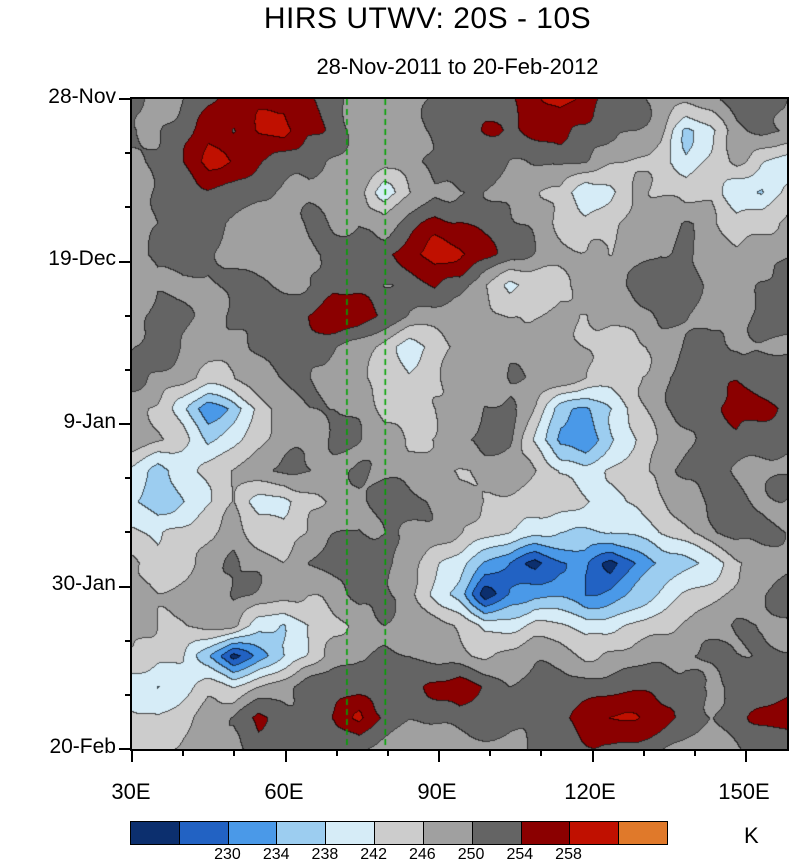 This screenshot has width=801, height=863. Describe the element at coordinates (427, 18) in the screenshot. I see `chart-title: HIRS UTWV: 20S - 10S` at that location.